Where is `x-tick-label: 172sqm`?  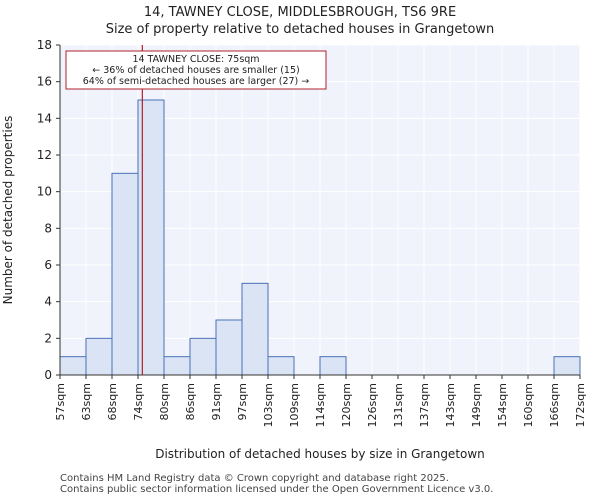 x-tick-label: 172sqm is located at coordinates (580, 405).